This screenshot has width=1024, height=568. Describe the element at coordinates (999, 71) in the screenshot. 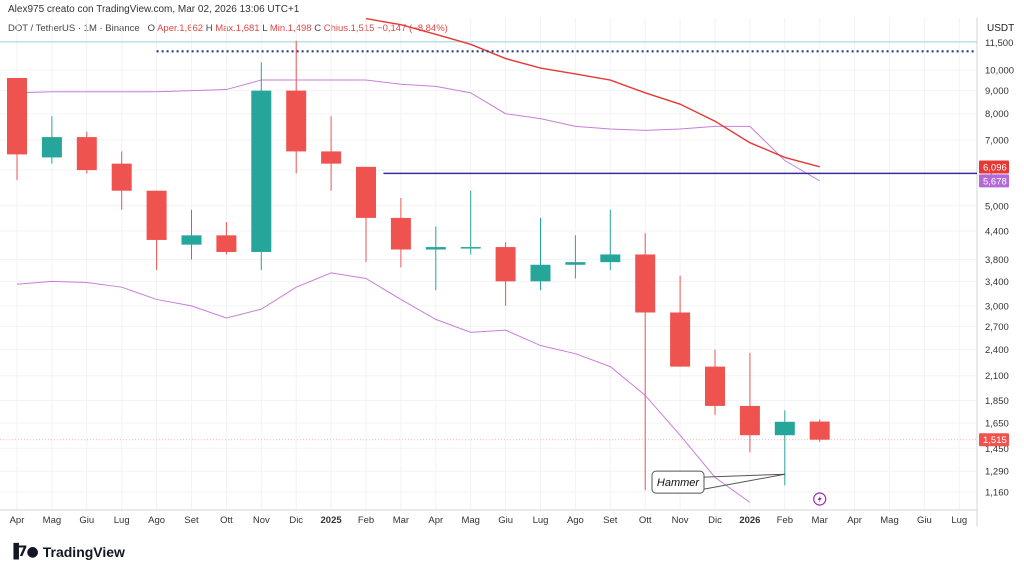

I see `y-tick-label: 10,000` at that location.